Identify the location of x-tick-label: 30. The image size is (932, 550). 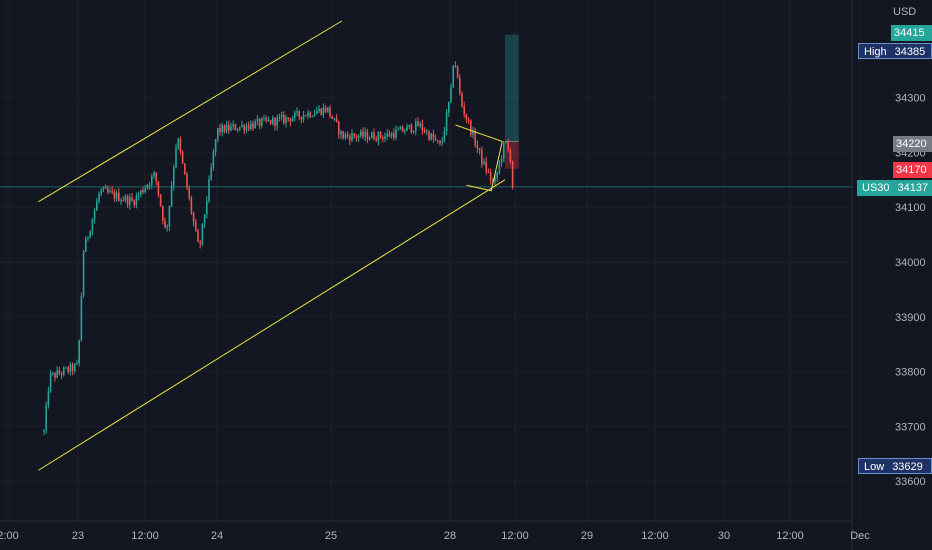
(724, 536).